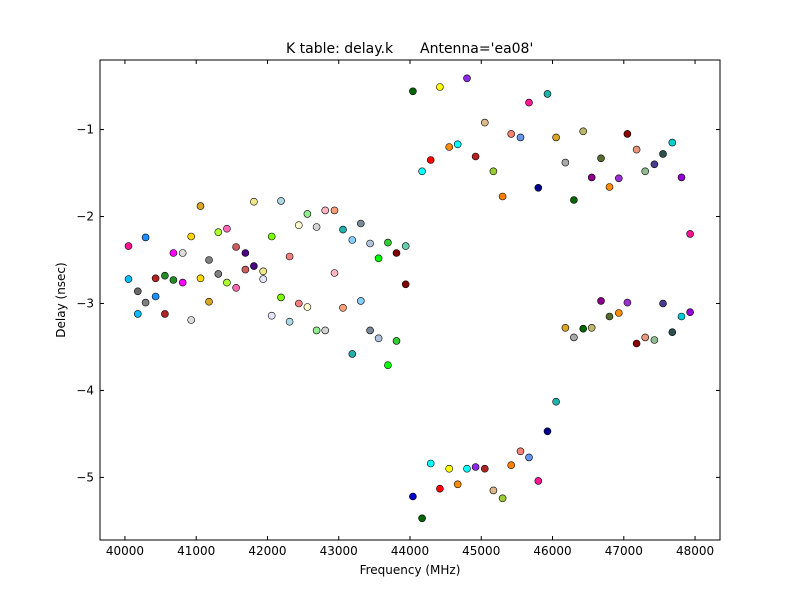 This screenshot has height=600, width=800. Describe the element at coordinates (85, 130) in the screenshot. I see `y-tick-label: −1` at that location.